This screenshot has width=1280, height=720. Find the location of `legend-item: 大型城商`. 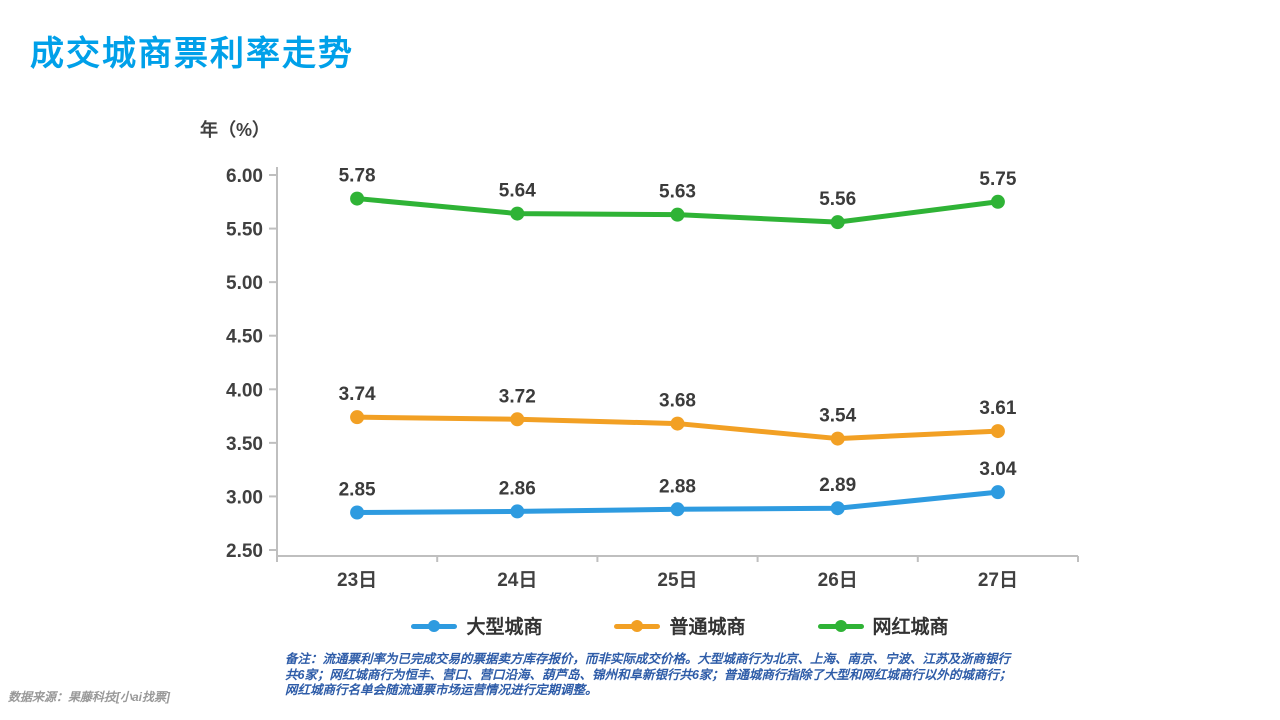

legend-item: 大型城商 is located at coordinates (476, 625).